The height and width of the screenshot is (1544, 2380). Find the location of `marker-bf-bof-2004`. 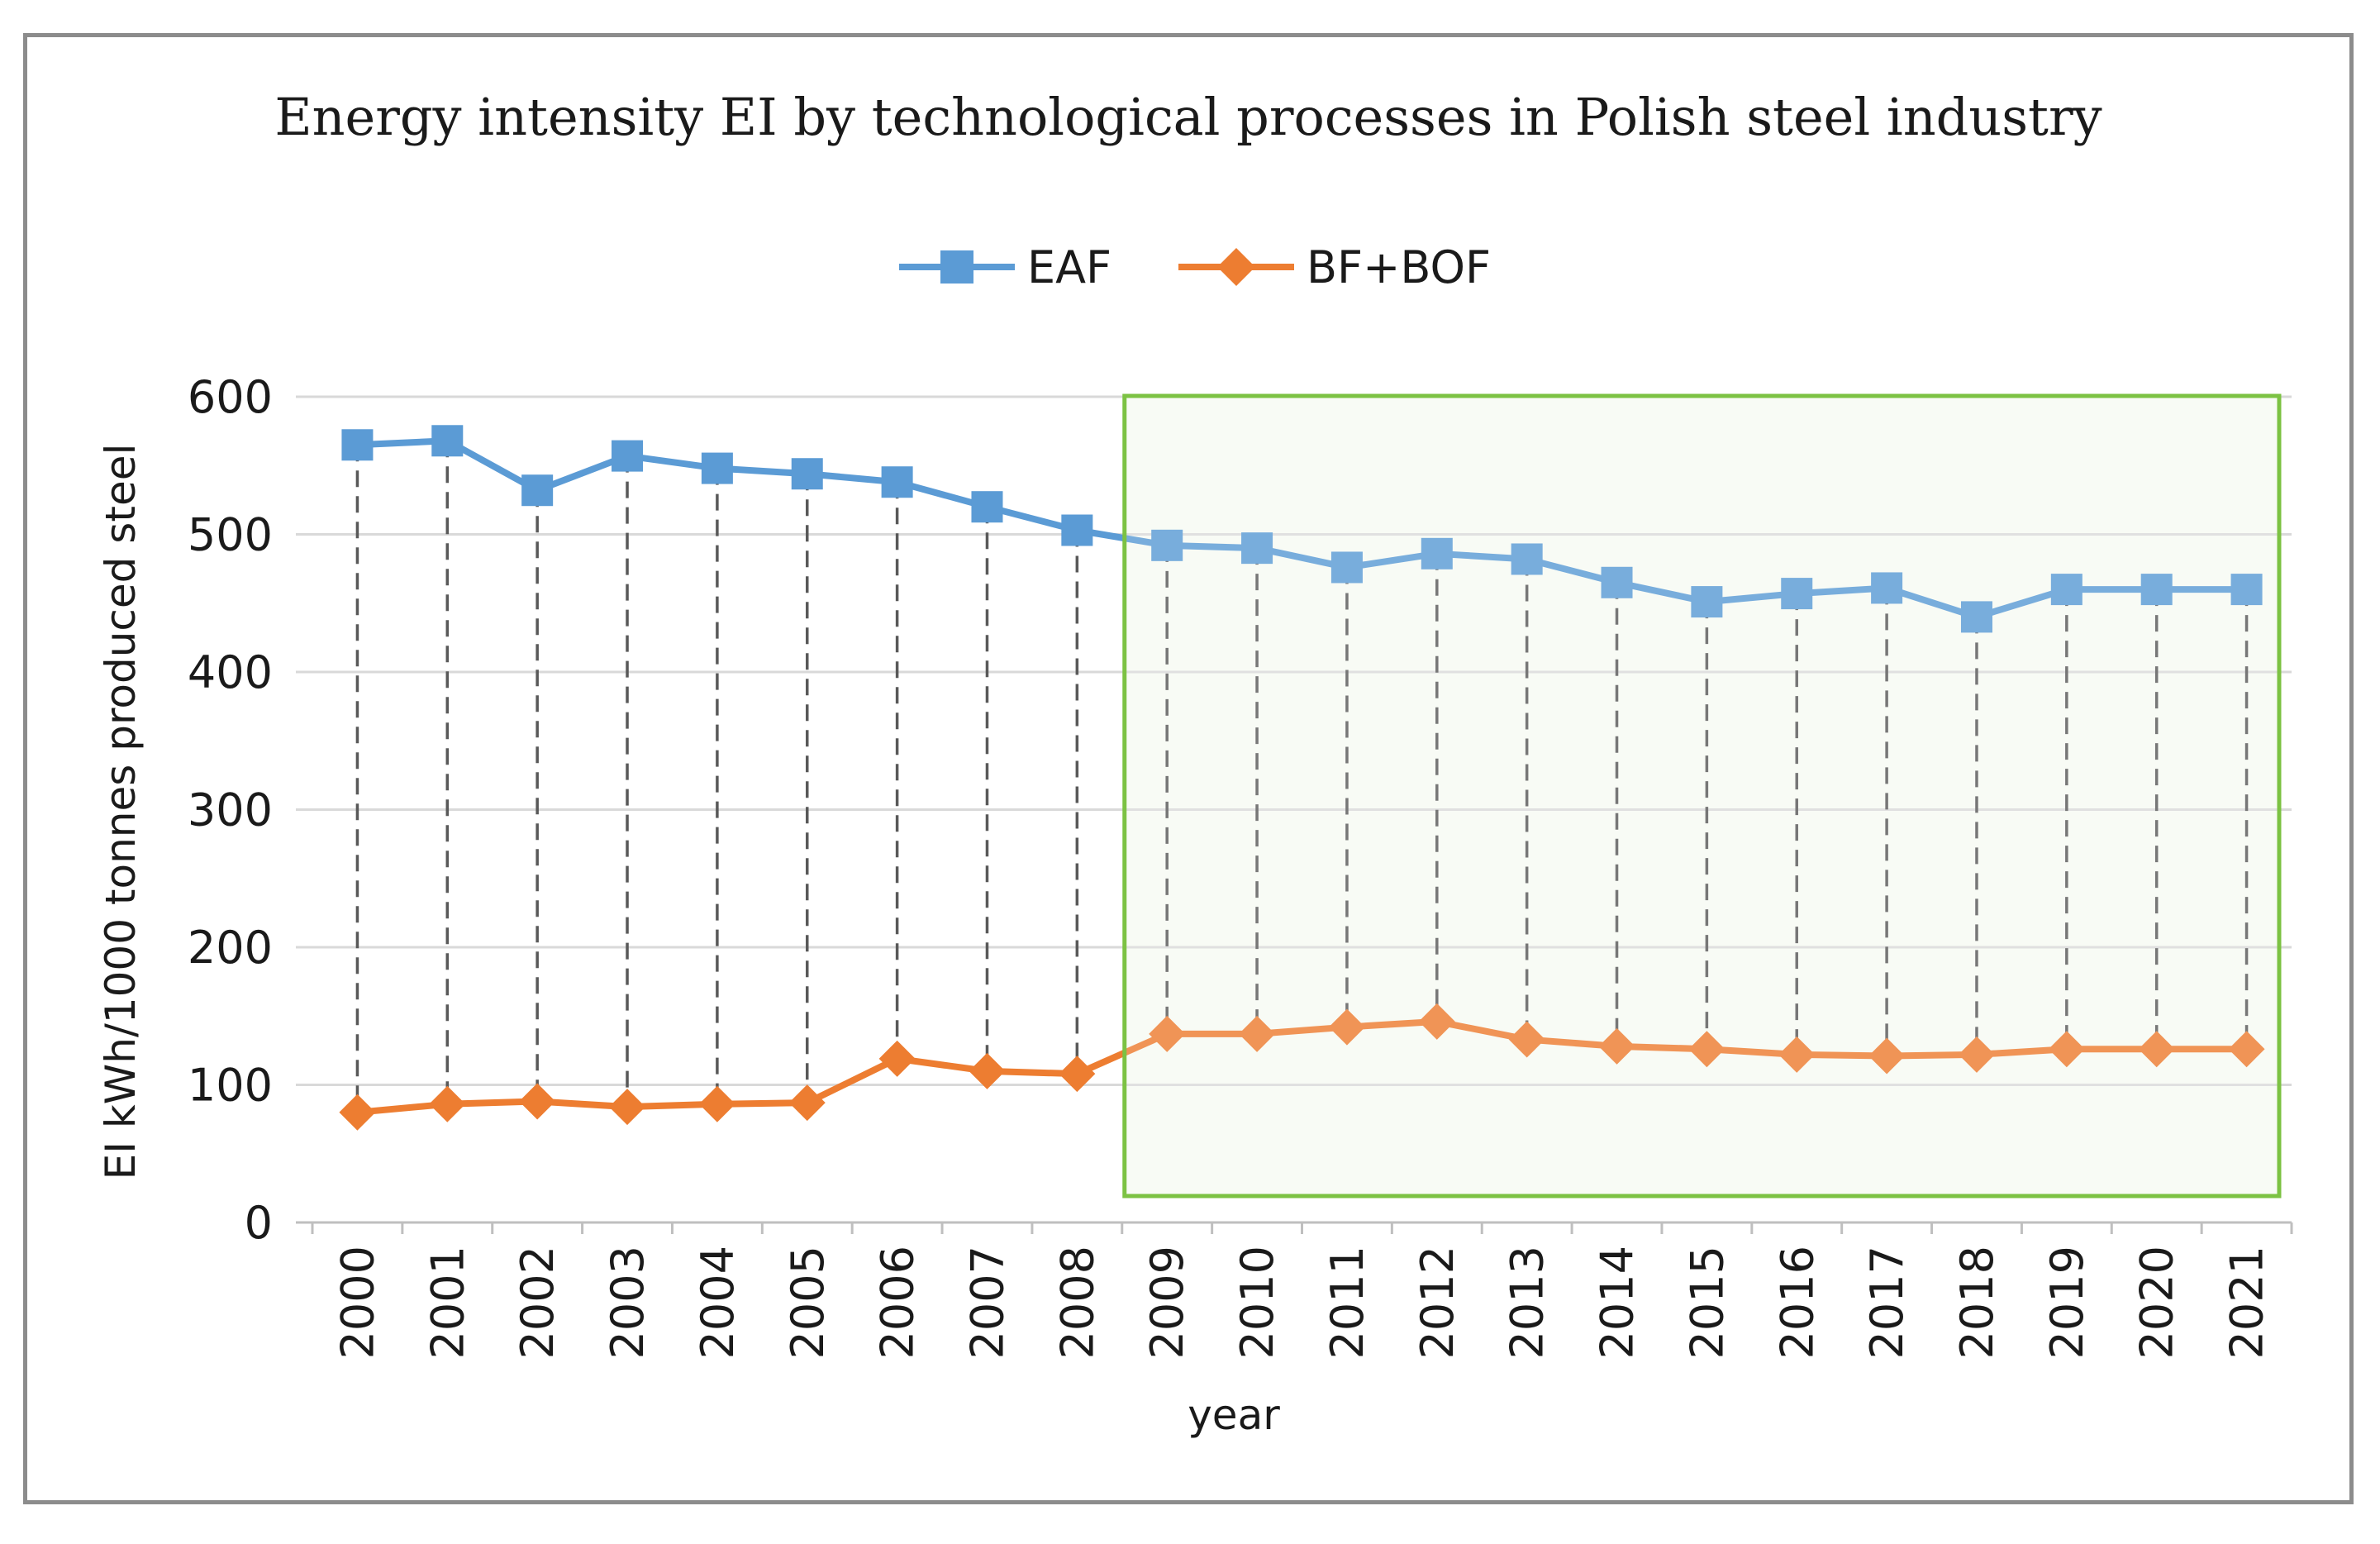

marker-bf-bof-2004 is located at coordinates (716, 1104).